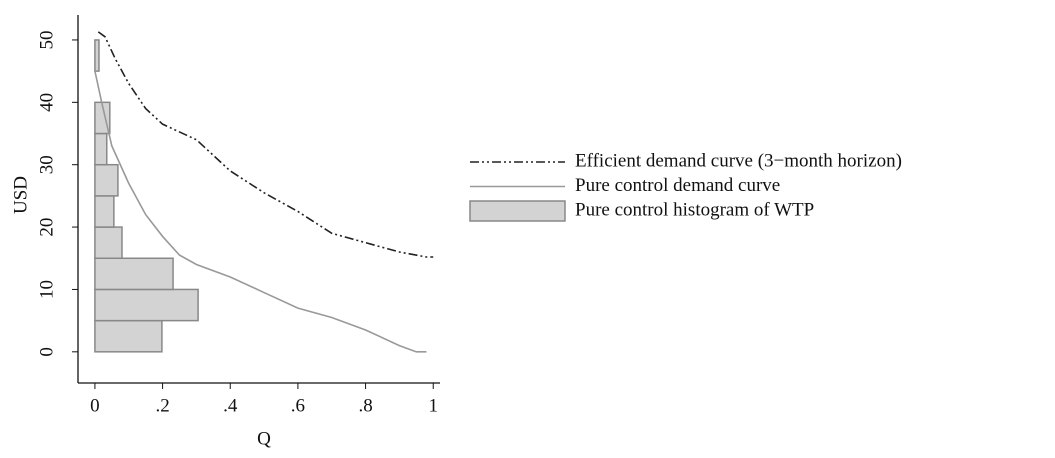 This screenshot has width=1055, height=458. Describe the element at coordinates (20, 195) in the screenshot. I see `y-axis-label: USD` at that location.